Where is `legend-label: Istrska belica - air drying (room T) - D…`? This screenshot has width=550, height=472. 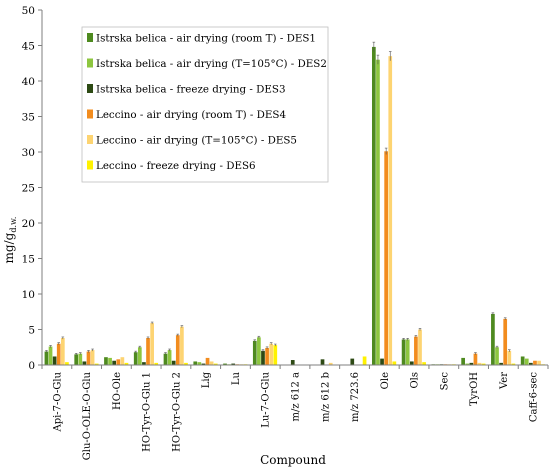 legend-label: Istrska belica - air drying (room T) - D… is located at coordinates (206, 39).